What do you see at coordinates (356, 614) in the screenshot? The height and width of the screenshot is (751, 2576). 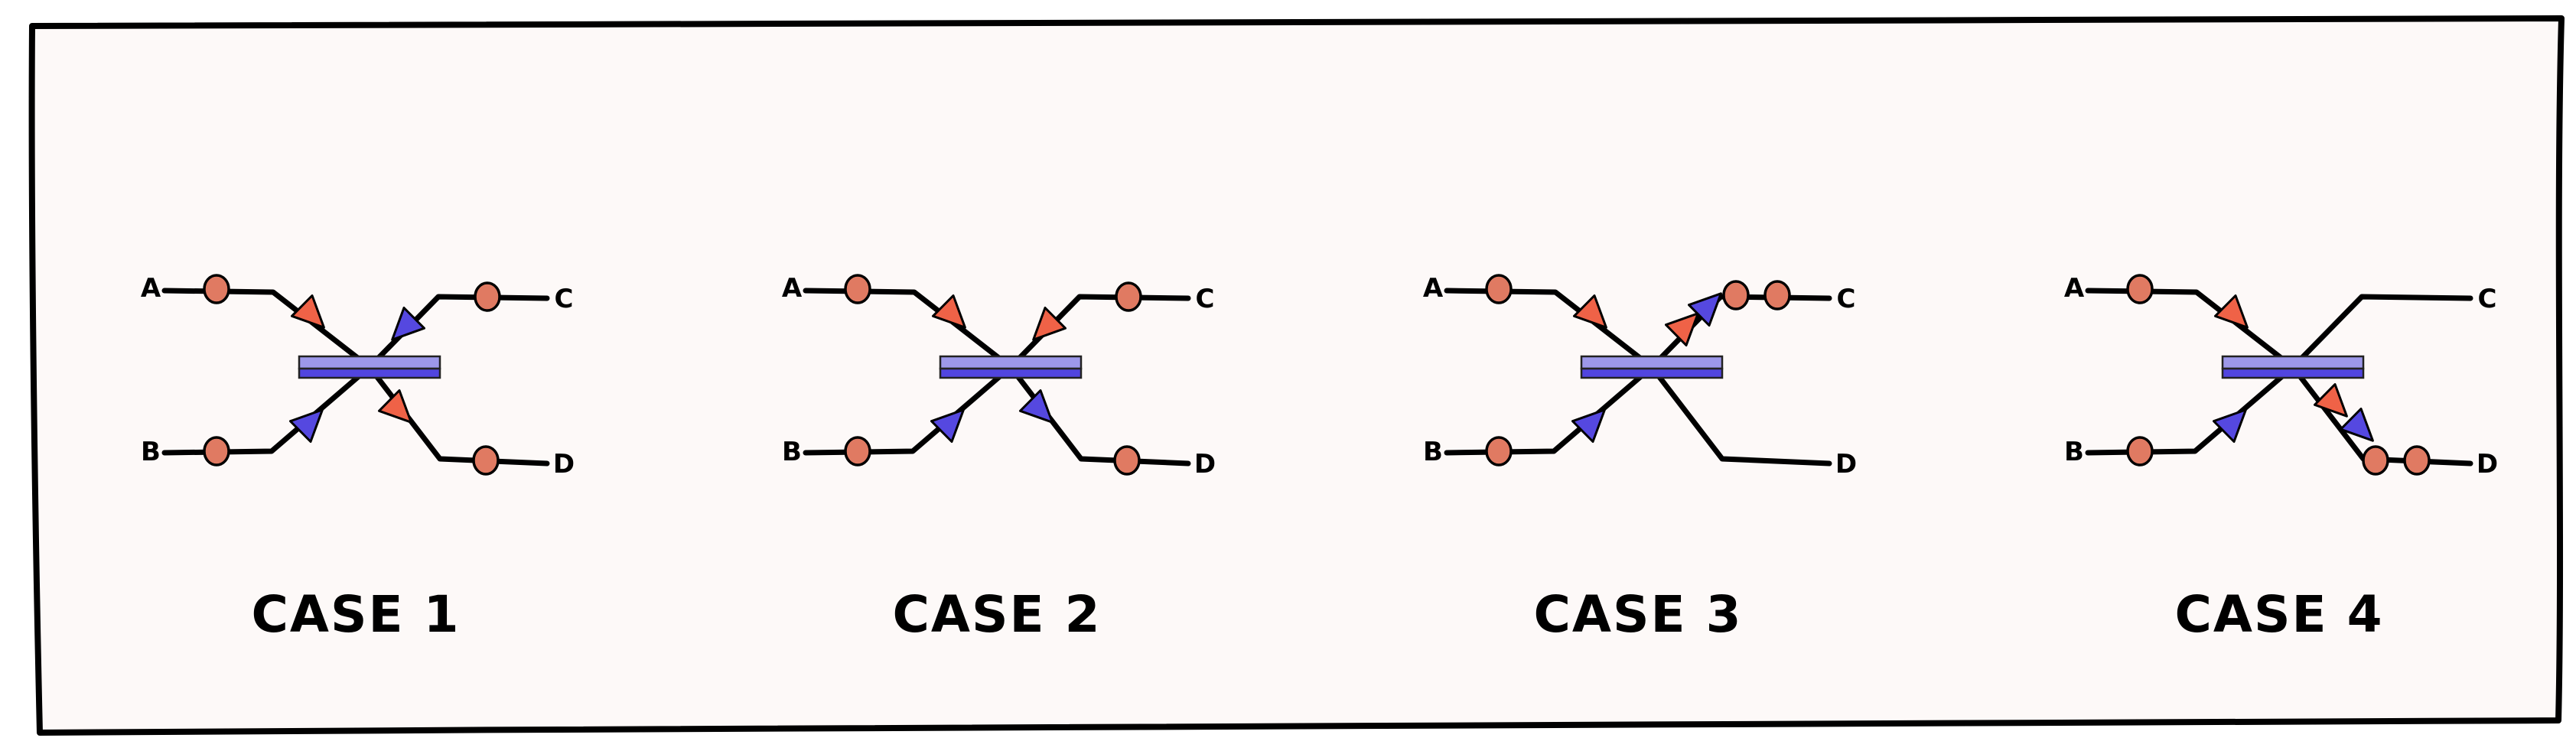 I see `case-label: CASE 1` at bounding box center [356, 614].